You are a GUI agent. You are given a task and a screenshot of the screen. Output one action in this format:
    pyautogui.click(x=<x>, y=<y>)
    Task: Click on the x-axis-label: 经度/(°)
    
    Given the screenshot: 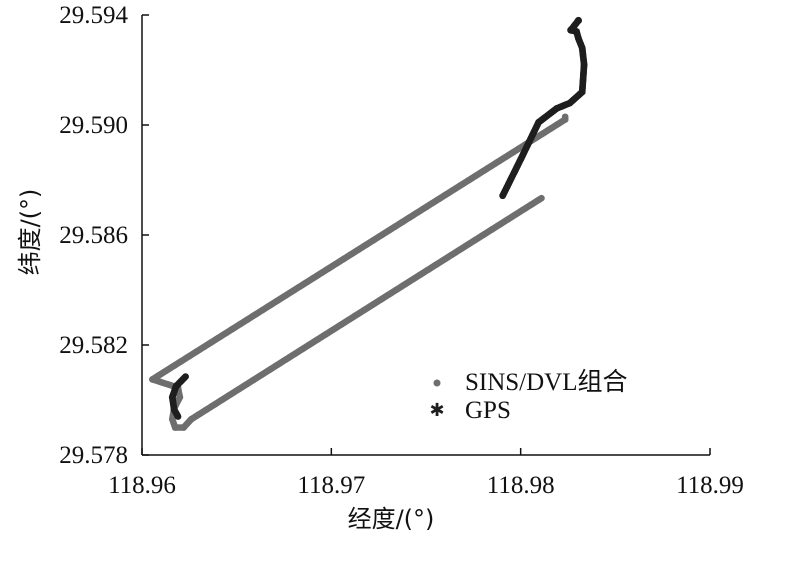 What is the action you would take?
    pyautogui.click(x=391, y=519)
    